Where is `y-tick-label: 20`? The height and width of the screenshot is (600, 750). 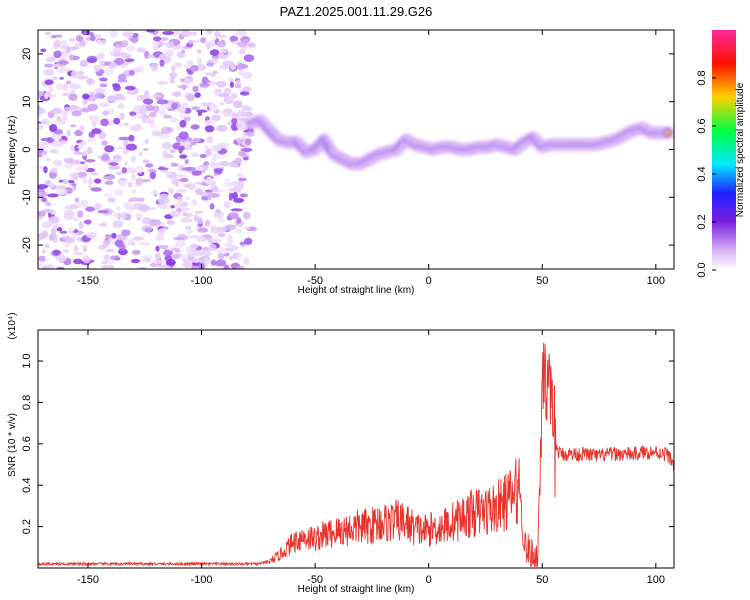
y-tick-label: 20 is located at coordinates (27, 54).